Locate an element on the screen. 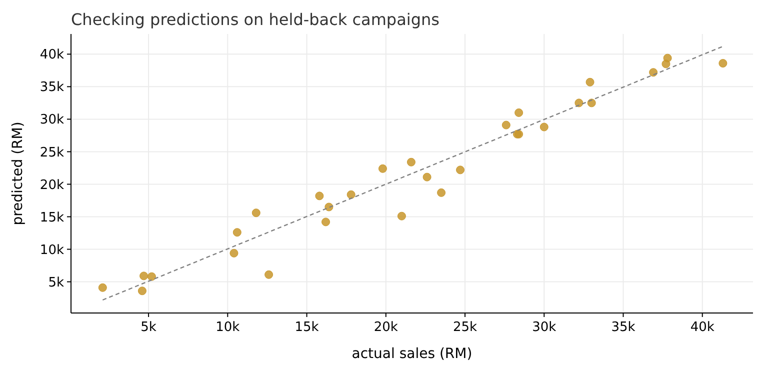 Image resolution: width=764 pixels, height=371 pixels. y-tick-label: 30k is located at coordinates (52, 120).